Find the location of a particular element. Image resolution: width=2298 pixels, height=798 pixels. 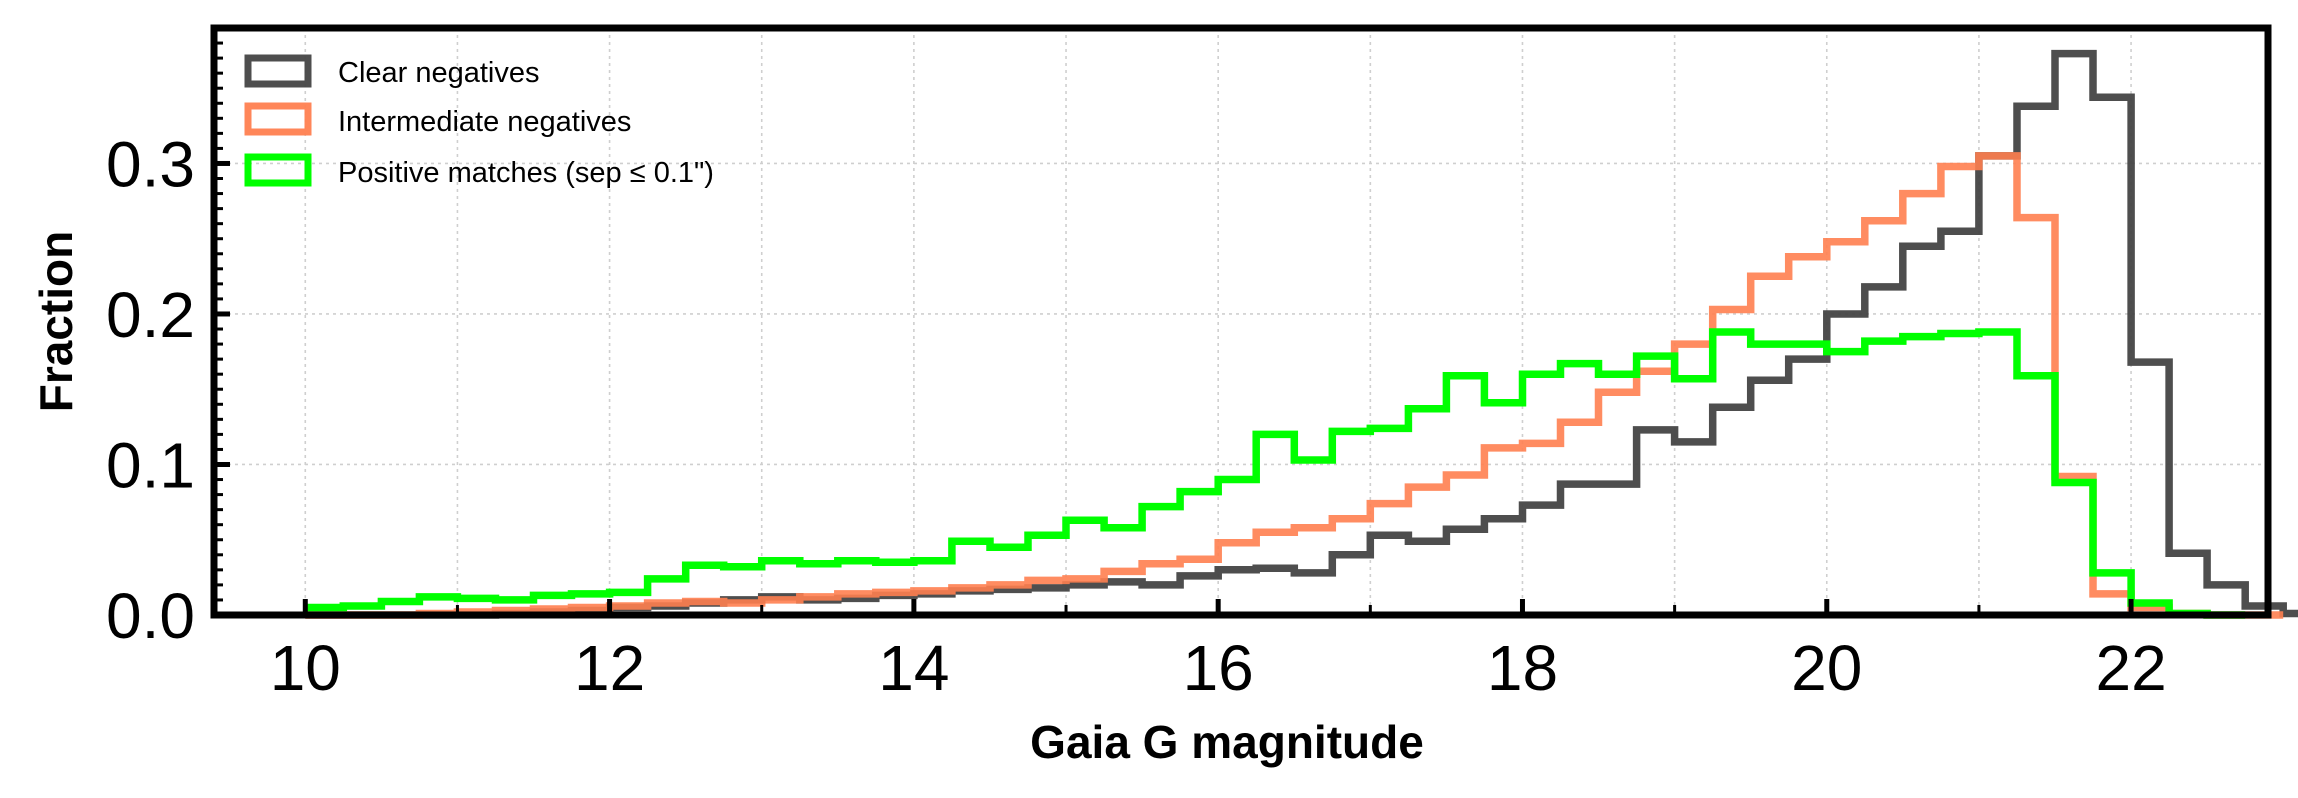

x-tick-label: 20 is located at coordinates (1826, 668).